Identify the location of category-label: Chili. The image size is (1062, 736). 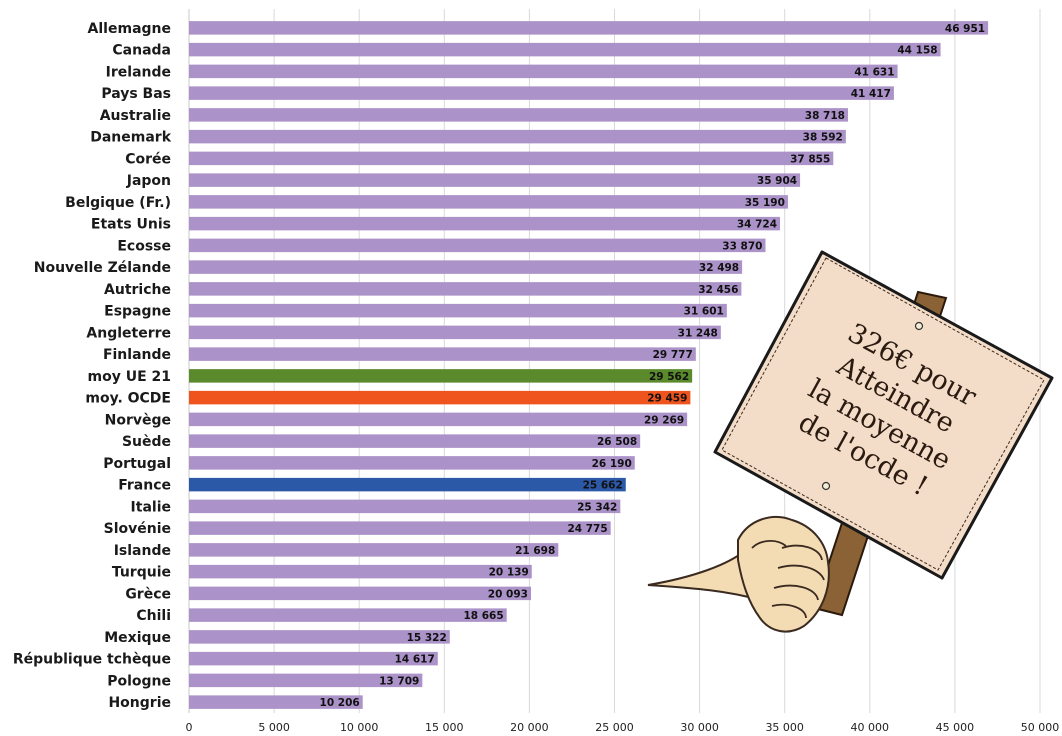
(153, 616).